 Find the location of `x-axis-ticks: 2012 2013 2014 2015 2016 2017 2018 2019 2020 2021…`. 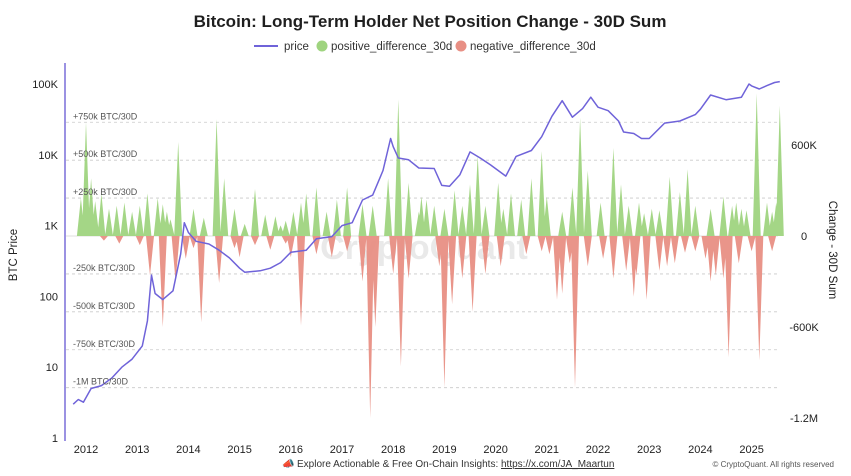

x-axis-ticks: 2012 2013 2014 2015 2016 2017 2018 2019 2020 2021… is located at coordinates (419, 450).